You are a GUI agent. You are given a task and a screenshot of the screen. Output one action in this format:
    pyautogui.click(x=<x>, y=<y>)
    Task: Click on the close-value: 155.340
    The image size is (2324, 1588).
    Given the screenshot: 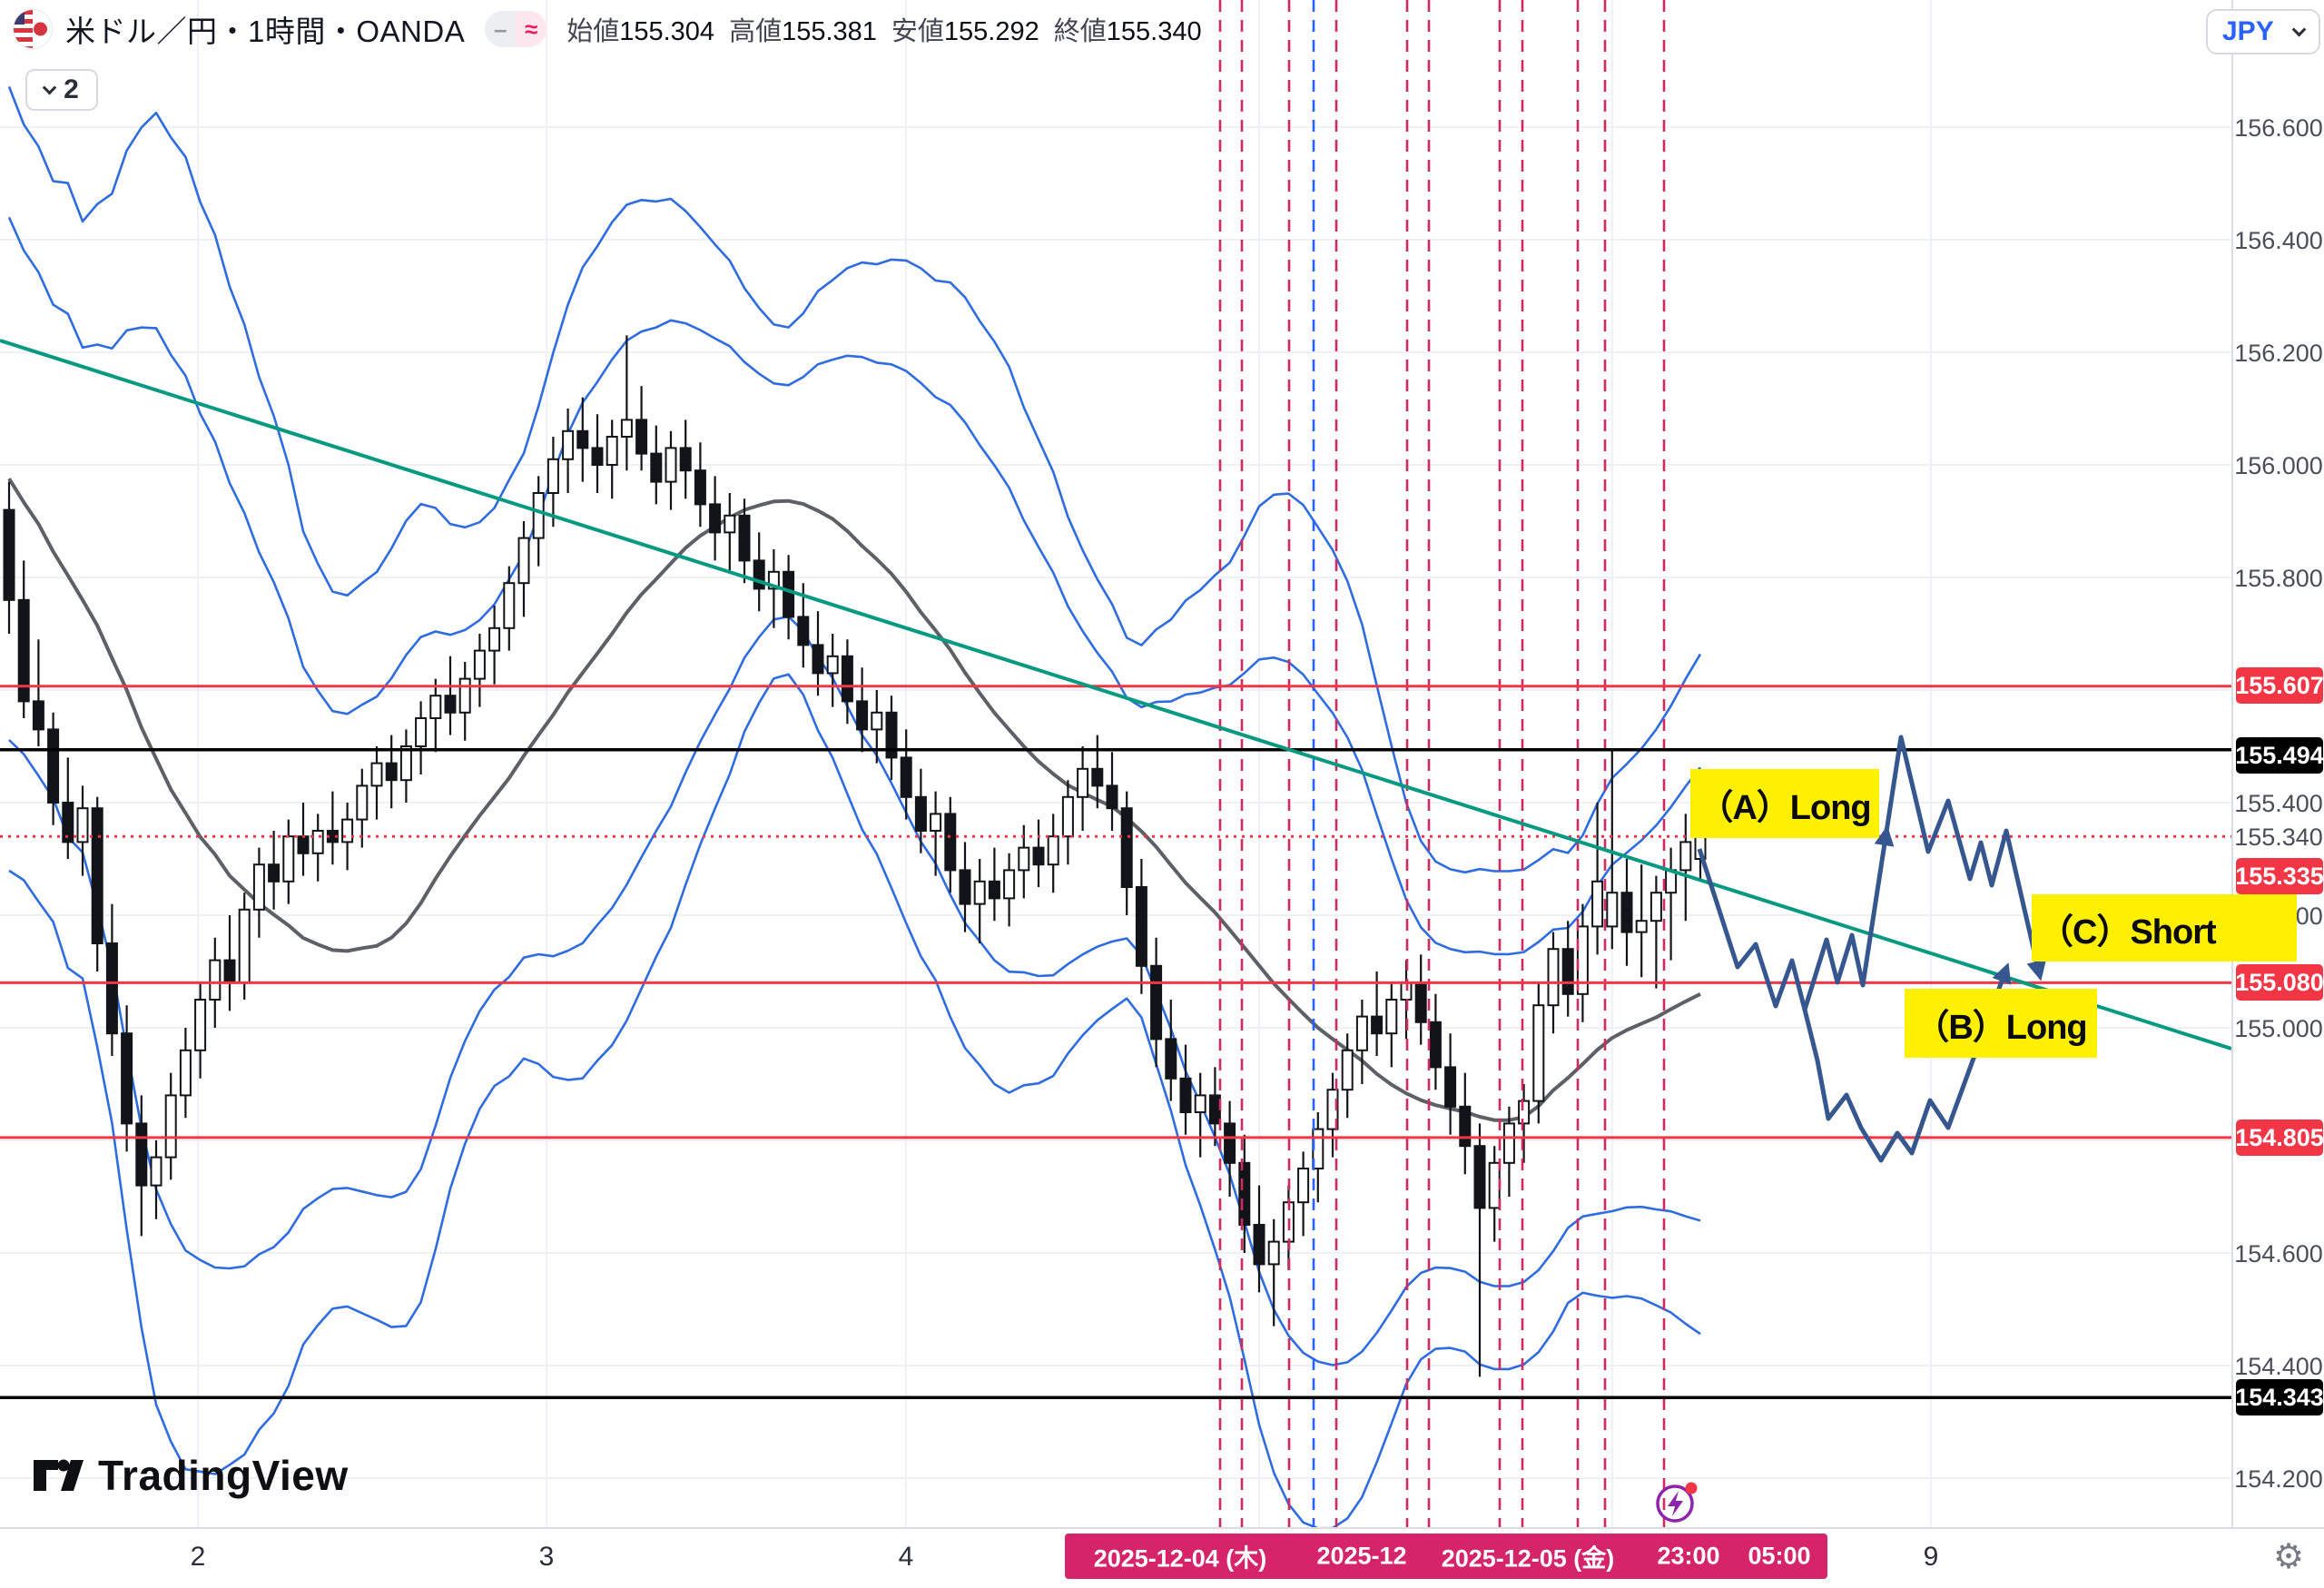 What is the action you would take?
    pyautogui.click(x=1154, y=31)
    